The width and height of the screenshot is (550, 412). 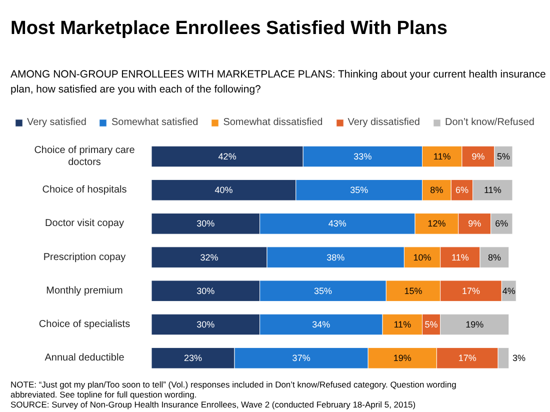 What do you see at coordinates (56, 122) in the screenshot?
I see `legend-label: Very satisfied` at bounding box center [56, 122].